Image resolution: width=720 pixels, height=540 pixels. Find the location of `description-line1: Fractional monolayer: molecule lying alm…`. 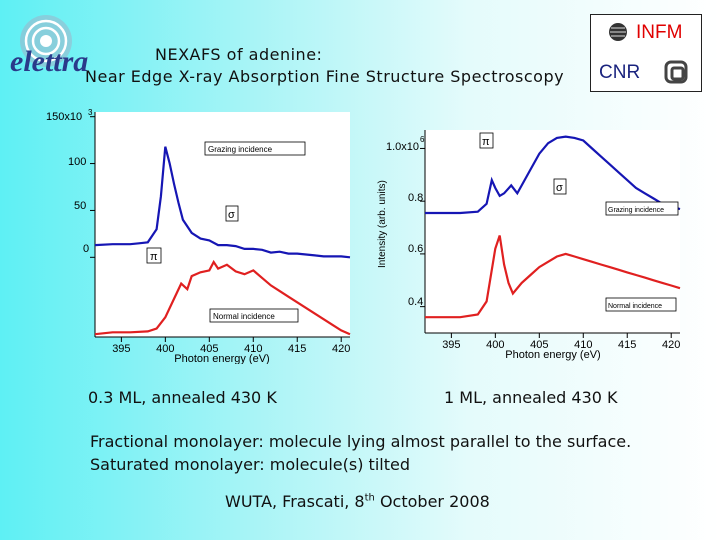

description-line1: Fractional monolayer: molecule lying alm… is located at coordinates (361, 441).